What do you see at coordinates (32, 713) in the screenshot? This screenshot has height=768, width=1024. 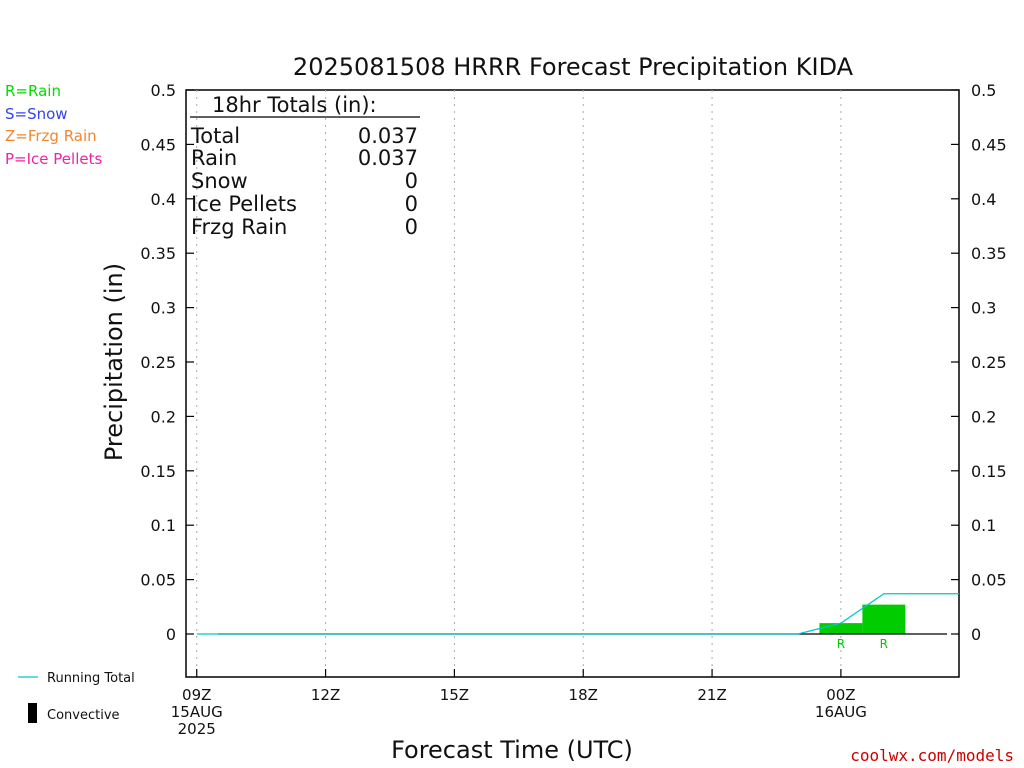 I see `convective-legend-swatch` at bounding box center [32, 713].